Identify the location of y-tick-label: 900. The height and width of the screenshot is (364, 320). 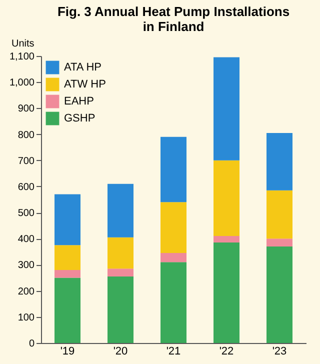
(26, 109).